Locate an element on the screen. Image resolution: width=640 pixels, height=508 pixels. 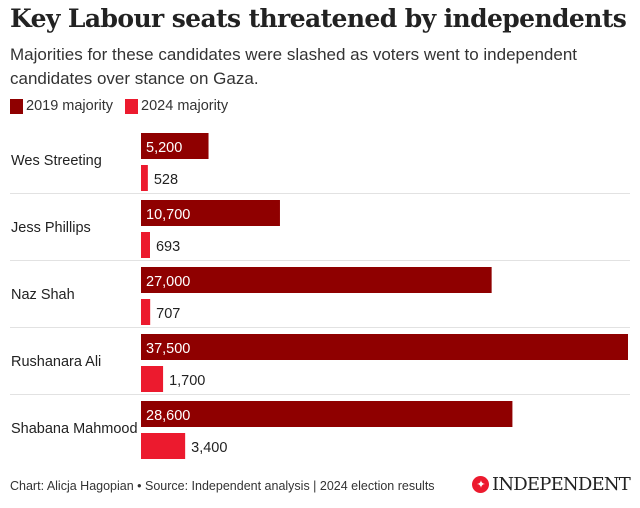
eagle-icon: ✦ is located at coordinates (481, 484).